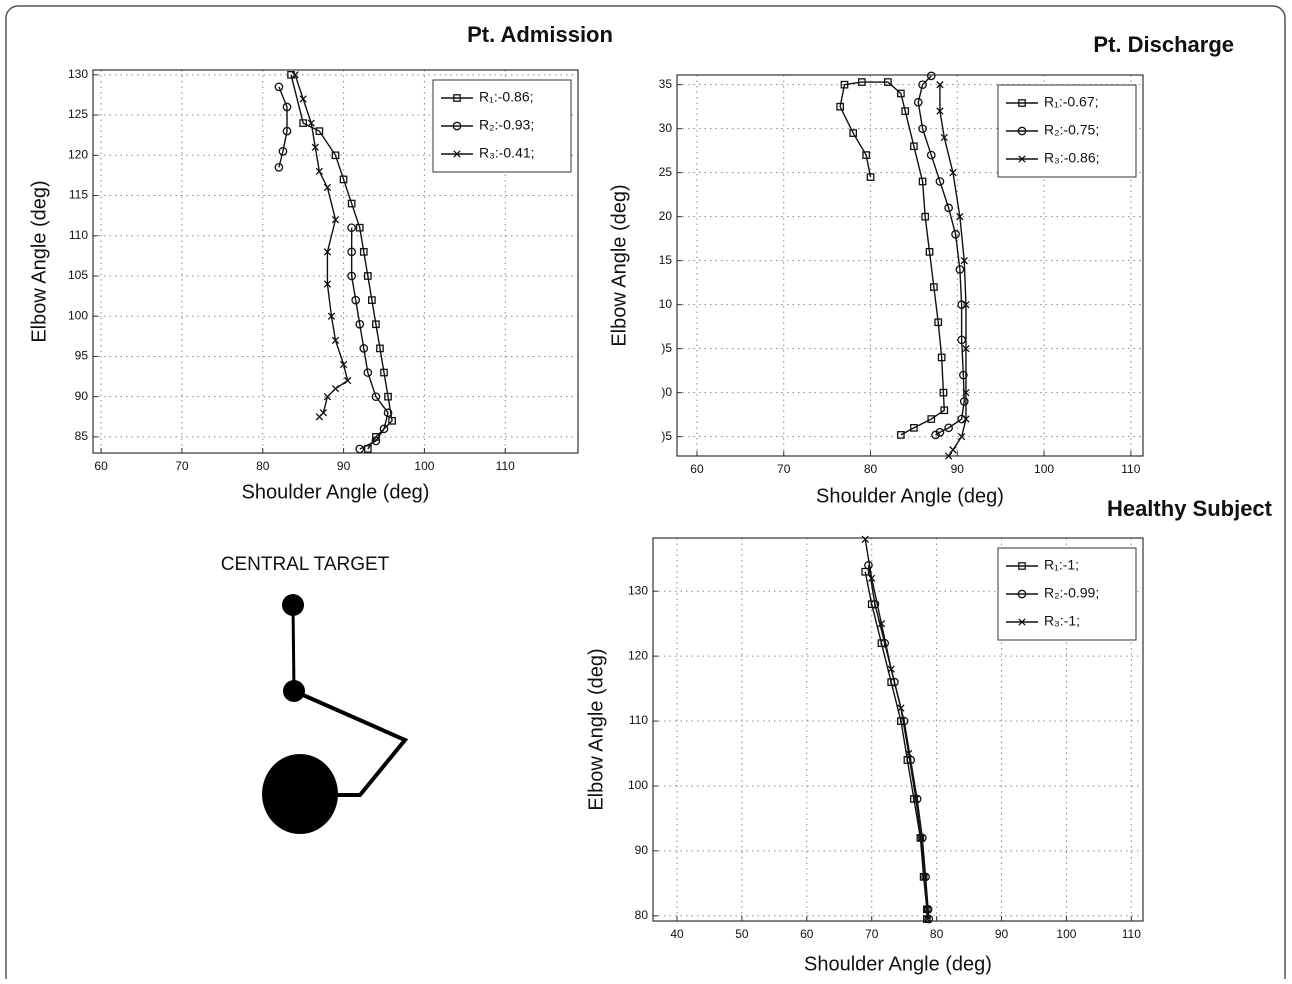  What do you see at coordinates (1062, 621) in the screenshot?
I see `legend-label: R₃:-1;` at bounding box center [1062, 621].